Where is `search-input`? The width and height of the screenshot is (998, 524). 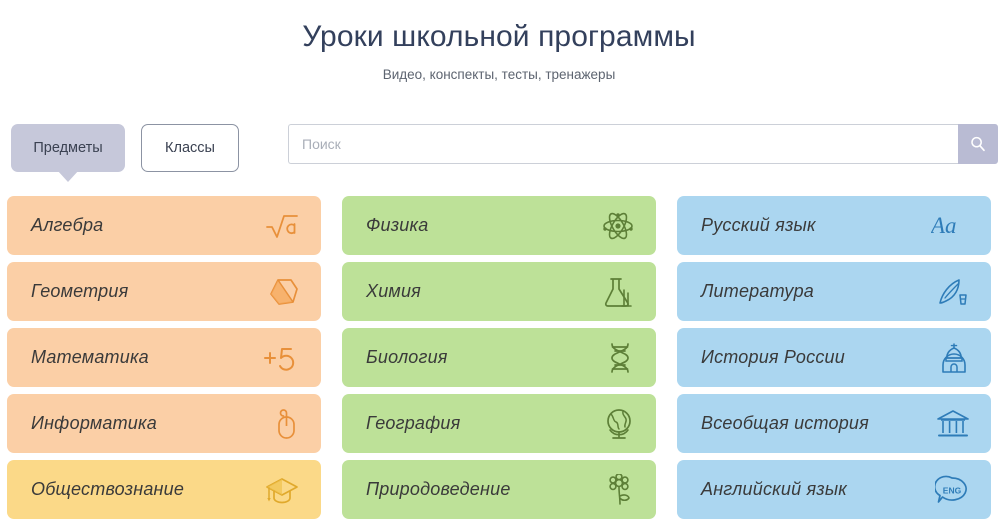
search-input is located at coordinates (623, 144).